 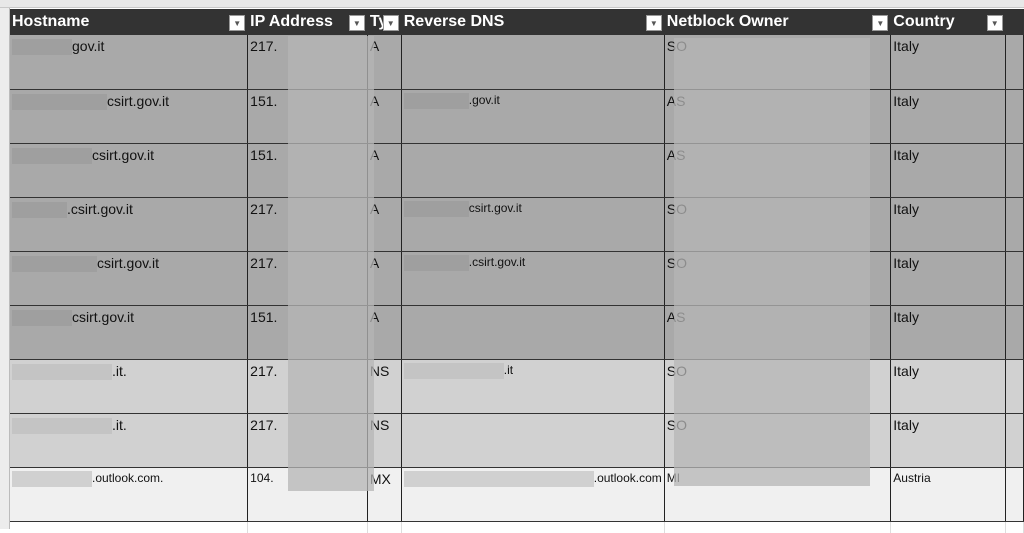 I want to click on column-header-ip-address: IP Address ▼, so click(x=307, y=22).